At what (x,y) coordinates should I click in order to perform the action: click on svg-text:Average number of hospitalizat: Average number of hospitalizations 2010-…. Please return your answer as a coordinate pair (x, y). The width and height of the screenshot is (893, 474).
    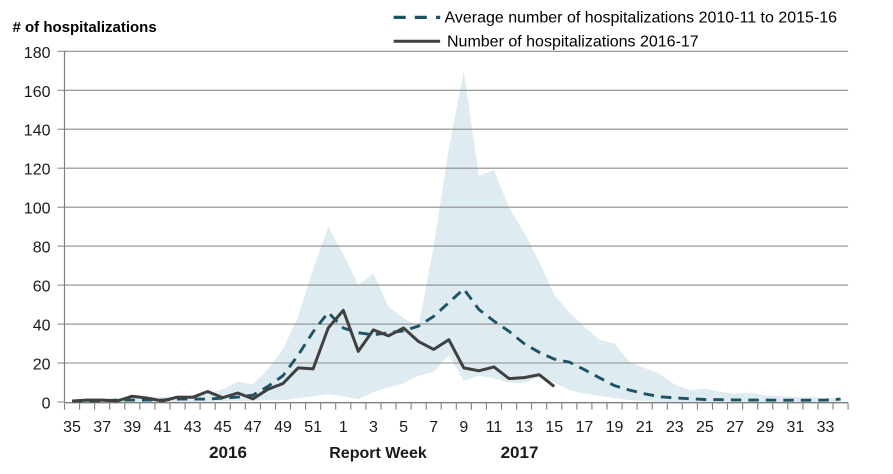
    Looking at the image, I should click on (641, 18).